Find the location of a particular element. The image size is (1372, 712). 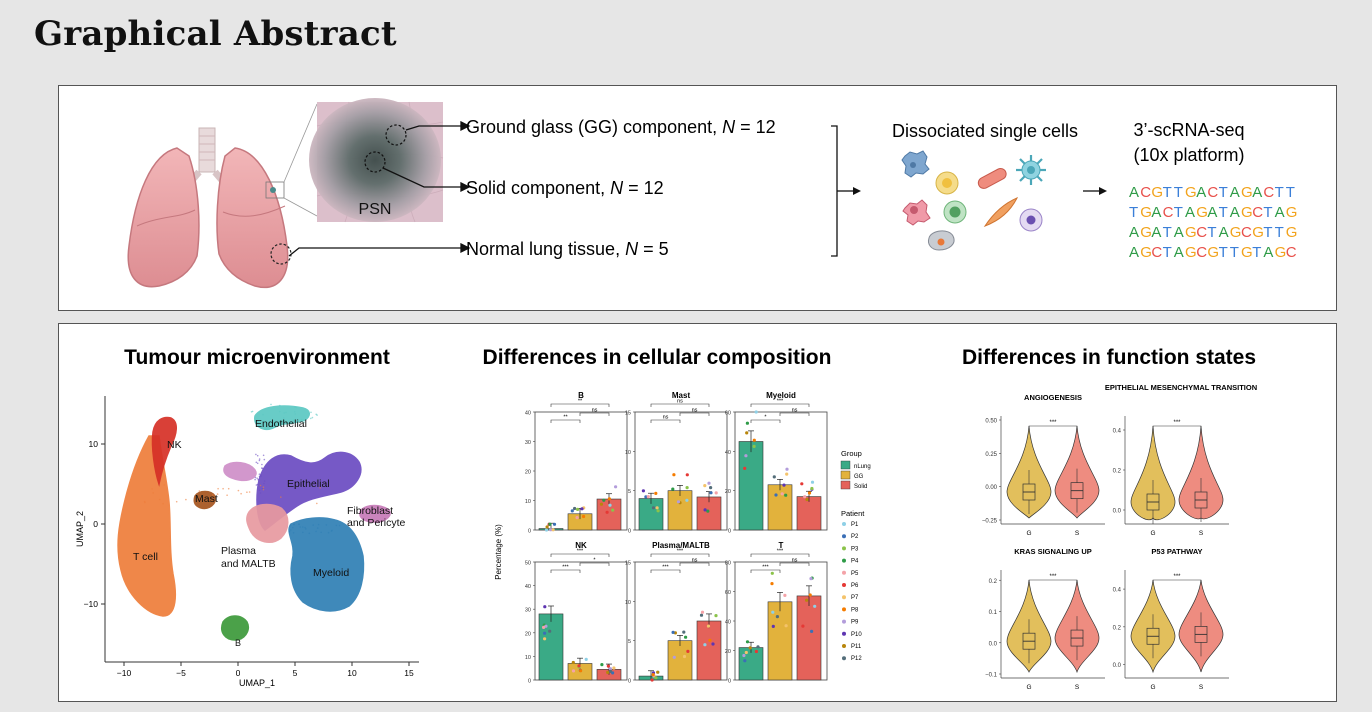

patient-legend-label: P3 is located at coordinates (855, 549).